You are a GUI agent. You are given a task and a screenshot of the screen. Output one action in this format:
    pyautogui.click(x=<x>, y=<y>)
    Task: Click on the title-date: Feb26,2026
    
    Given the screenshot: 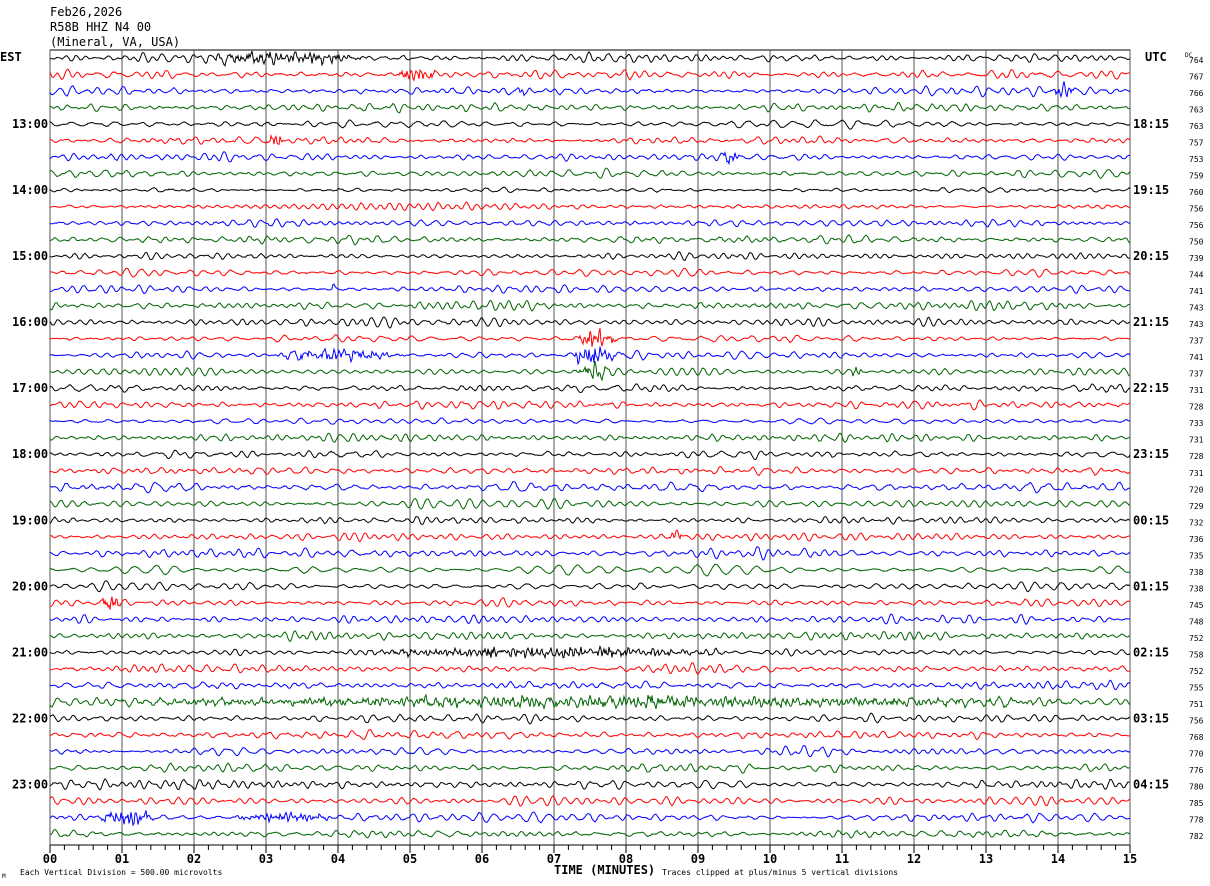 What is the action you would take?
    pyautogui.click(x=86, y=12)
    